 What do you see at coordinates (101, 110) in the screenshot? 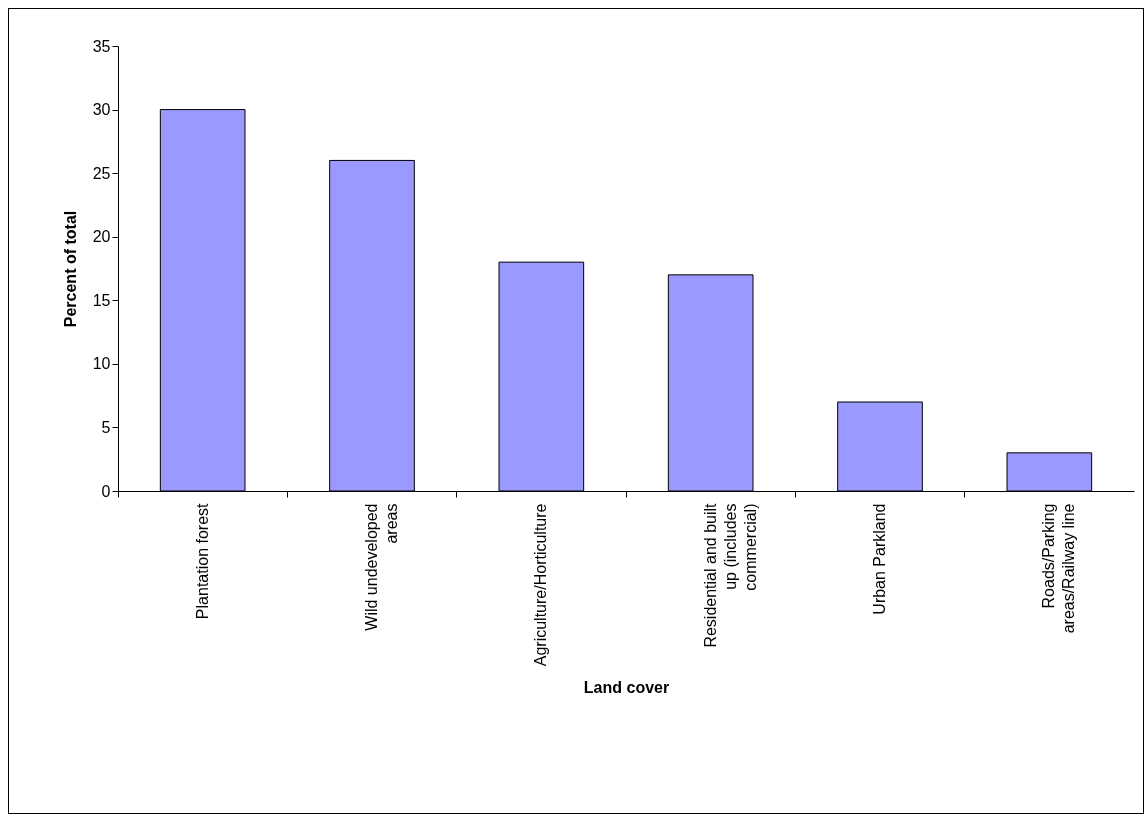
I see `y-tick-label: 30` at bounding box center [101, 110].